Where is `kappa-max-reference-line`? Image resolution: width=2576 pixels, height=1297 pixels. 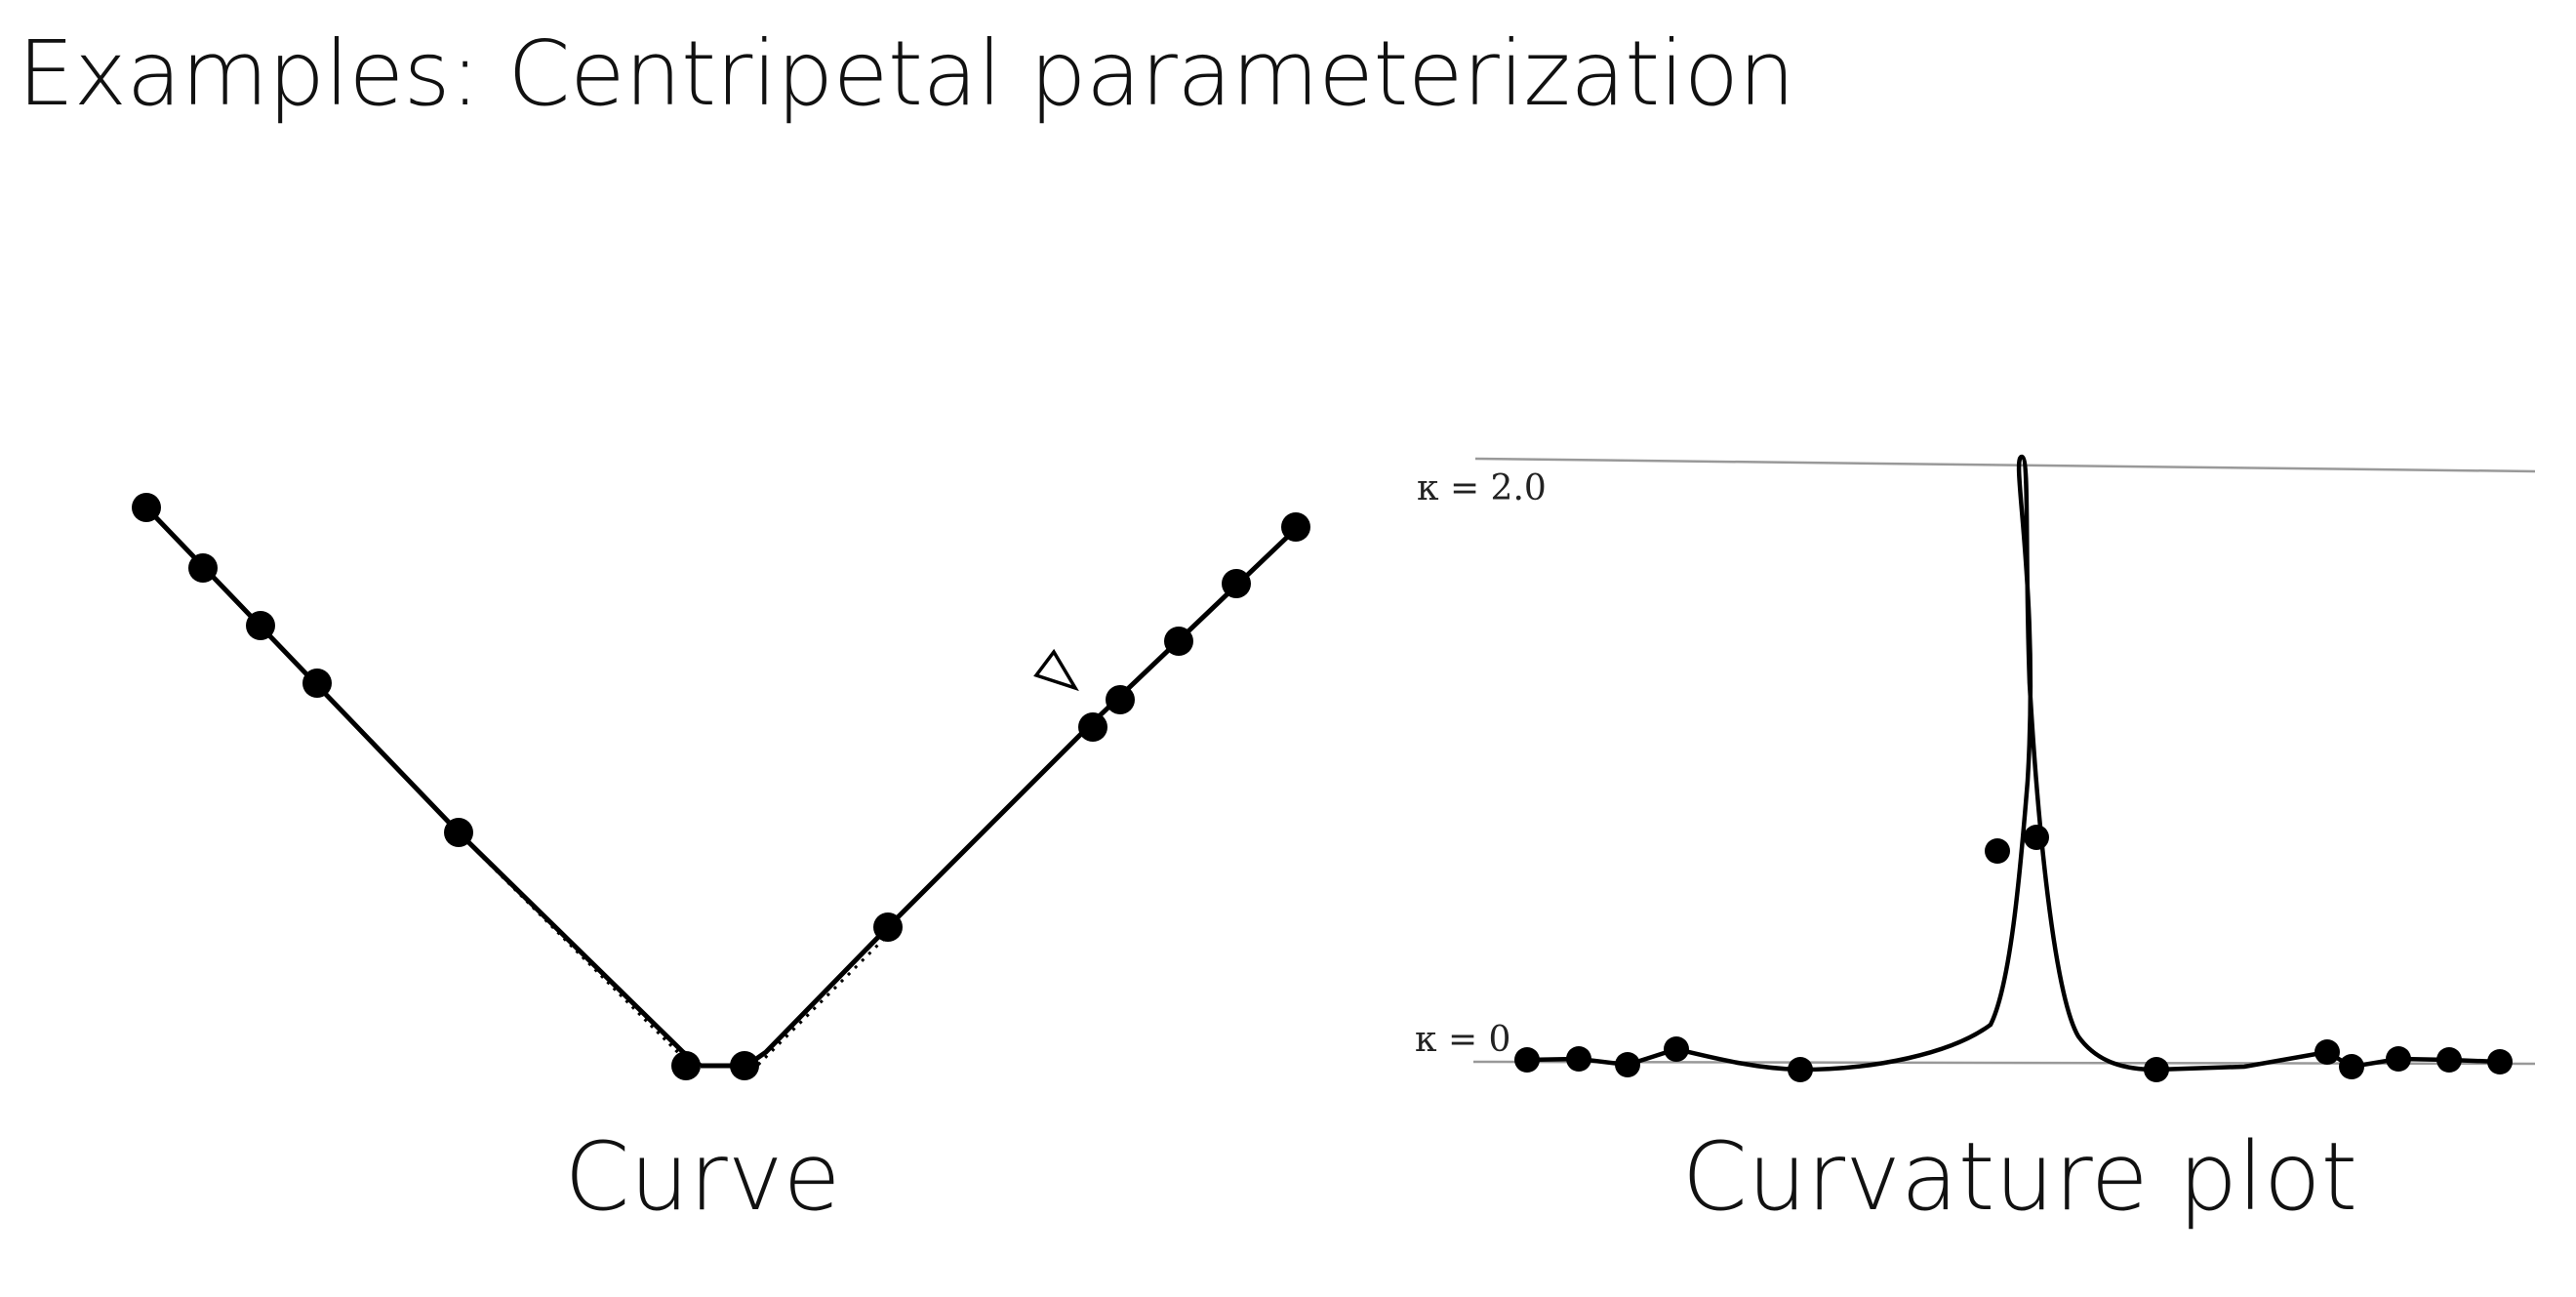
kappa-max-reference-line is located at coordinates (2005, 465).